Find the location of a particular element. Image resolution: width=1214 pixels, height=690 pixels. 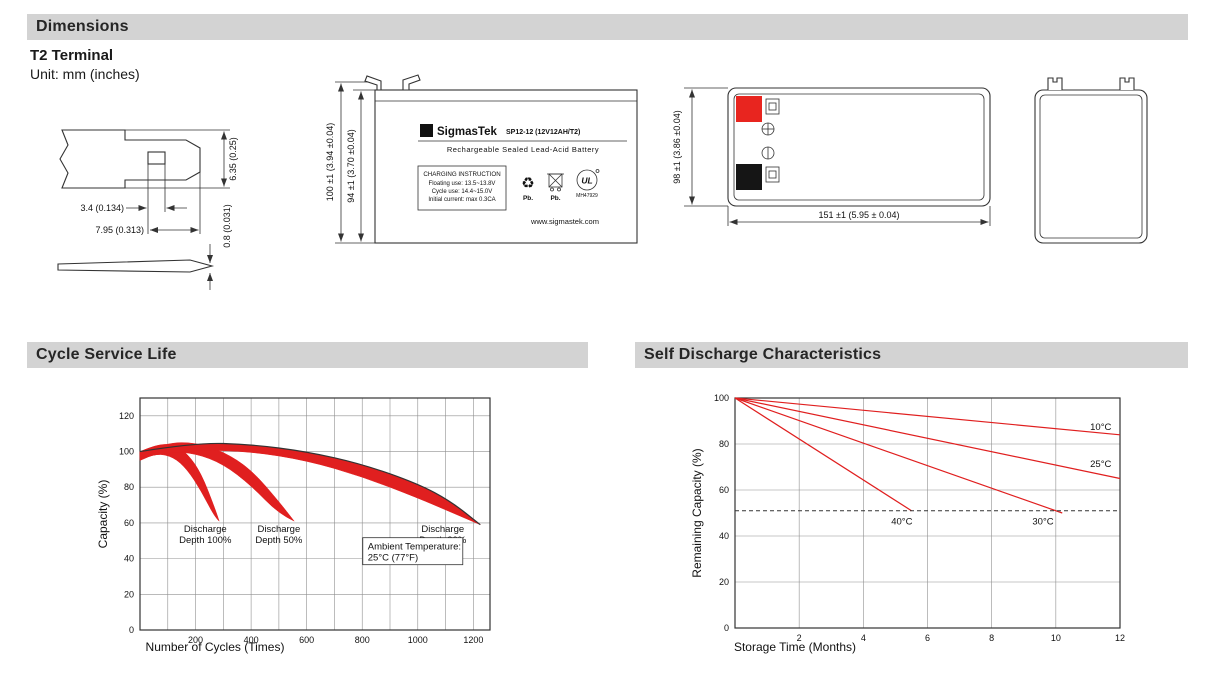

annotation-text: 30°C is located at coordinates (1042, 522).